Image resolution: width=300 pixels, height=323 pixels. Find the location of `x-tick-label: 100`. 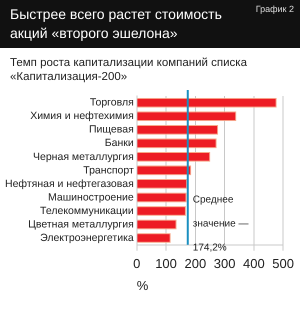

x-tick-label: 100 is located at coordinates (166, 264).